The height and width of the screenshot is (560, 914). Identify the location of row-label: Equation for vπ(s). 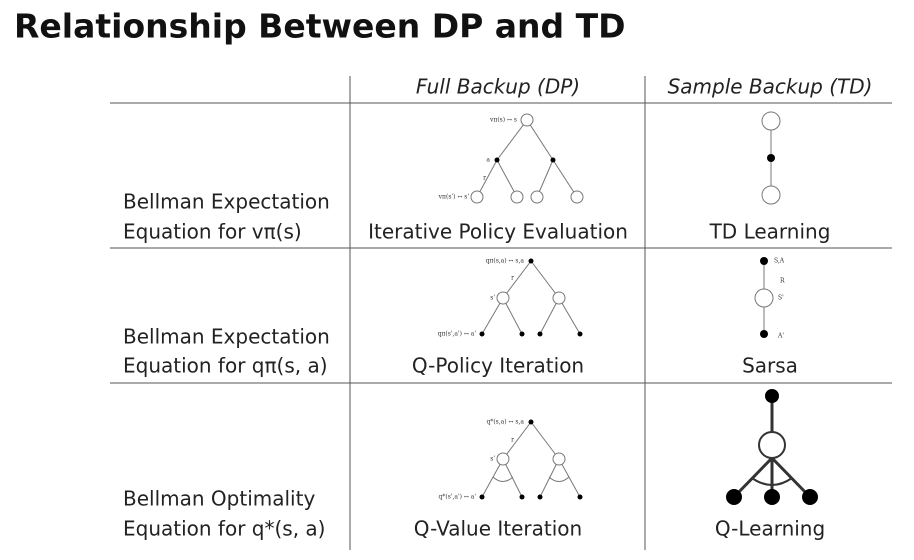
(212, 232).